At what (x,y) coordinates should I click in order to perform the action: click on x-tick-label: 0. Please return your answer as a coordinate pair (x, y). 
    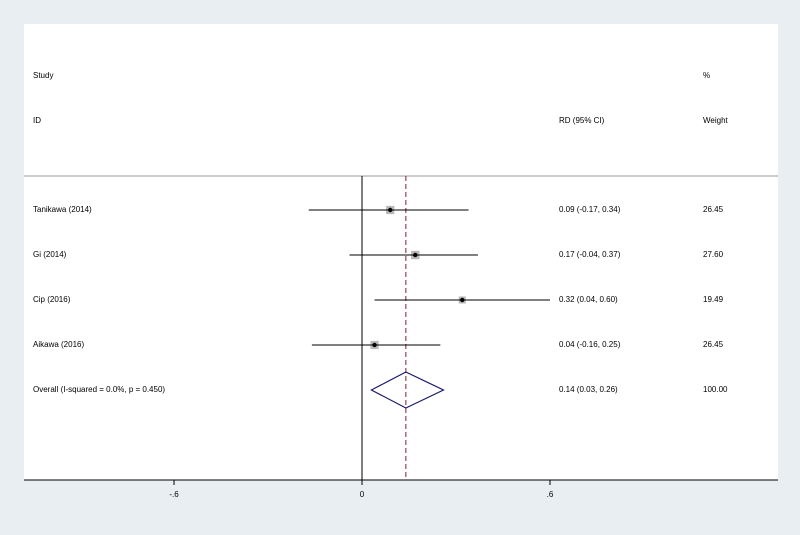
    Looking at the image, I should click on (362, 494).